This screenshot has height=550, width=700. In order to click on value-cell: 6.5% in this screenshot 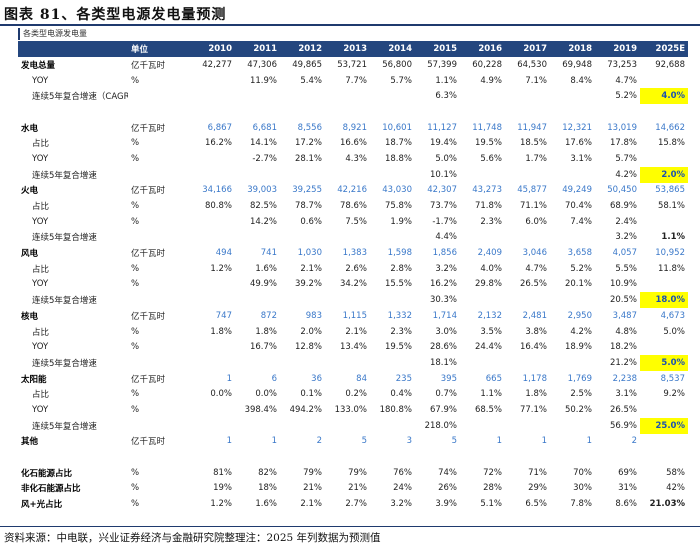, I will do `click(536, 504)`.